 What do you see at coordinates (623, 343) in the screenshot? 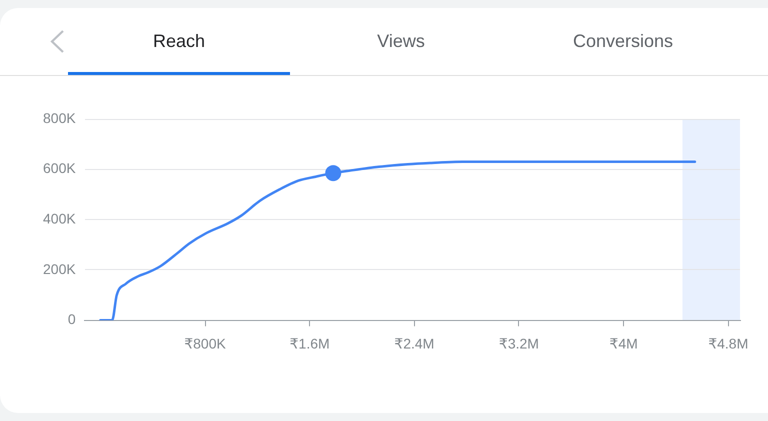
I see `x-tick-label: ₹4M` at bounding box center [623, 343].